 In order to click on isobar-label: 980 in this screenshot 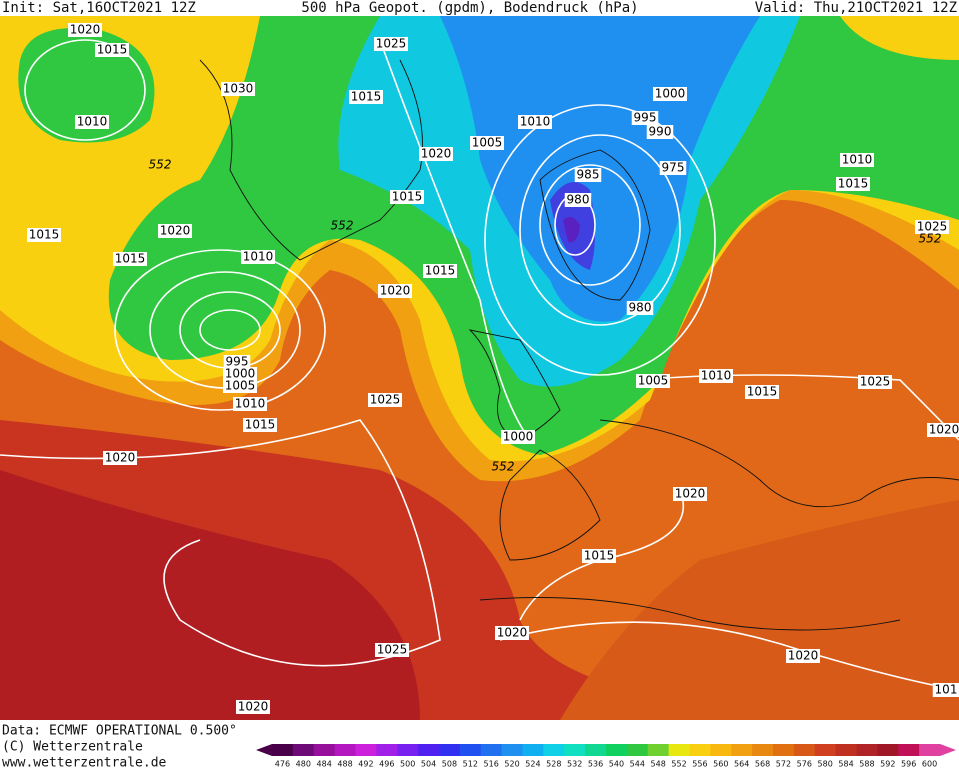, I will do `click(578, 200)`.